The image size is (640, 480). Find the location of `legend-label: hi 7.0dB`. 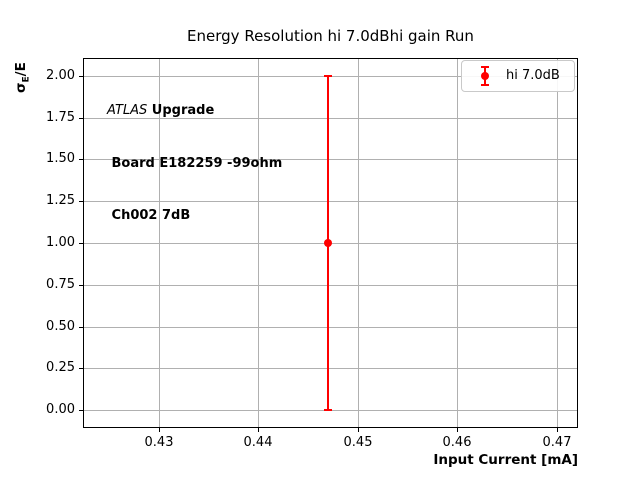

legend-label: hi 7.0dB is located at coordinates (533, 75).